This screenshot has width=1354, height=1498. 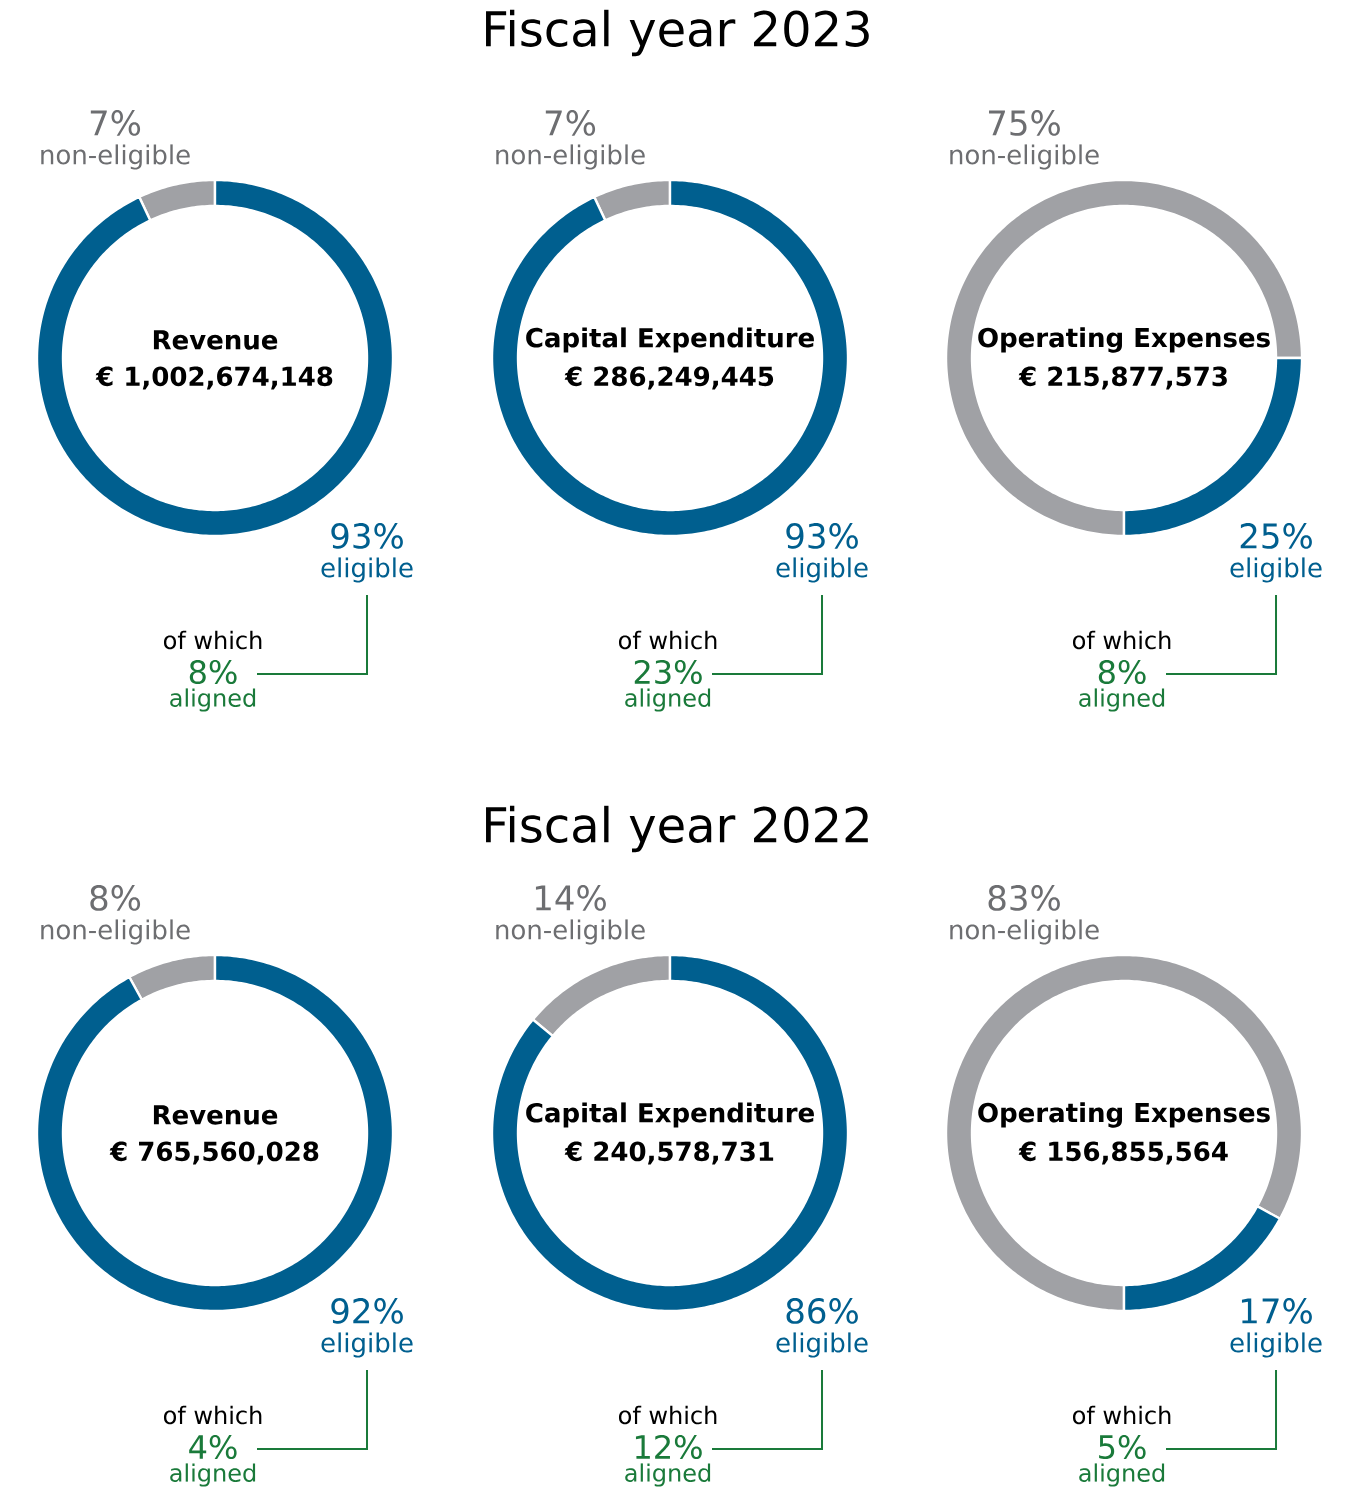 What do you see at coordinates (1276, 536) in the screenshot?
I see `data-label: 25%` at bounding box center [1276, 536].